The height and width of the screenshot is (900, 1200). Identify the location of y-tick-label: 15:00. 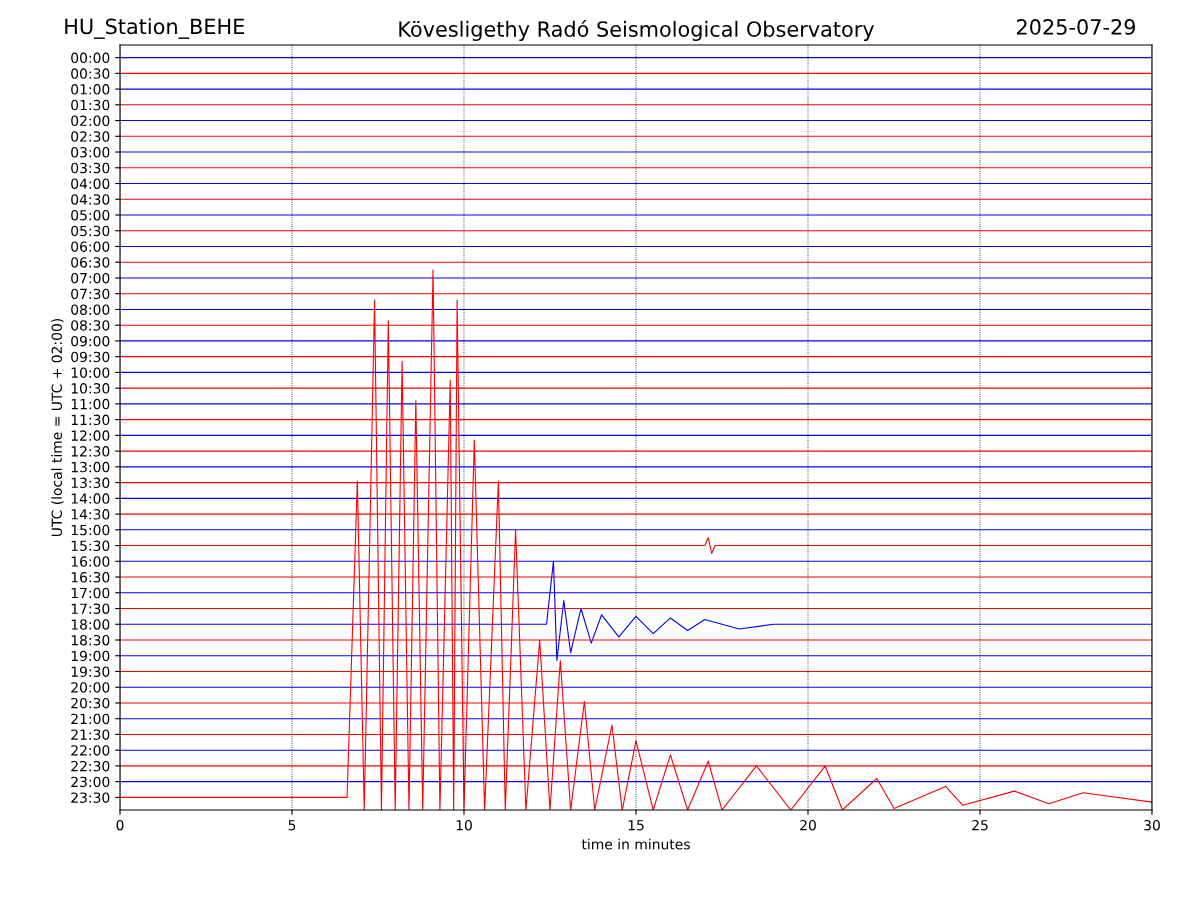
(90, 530).